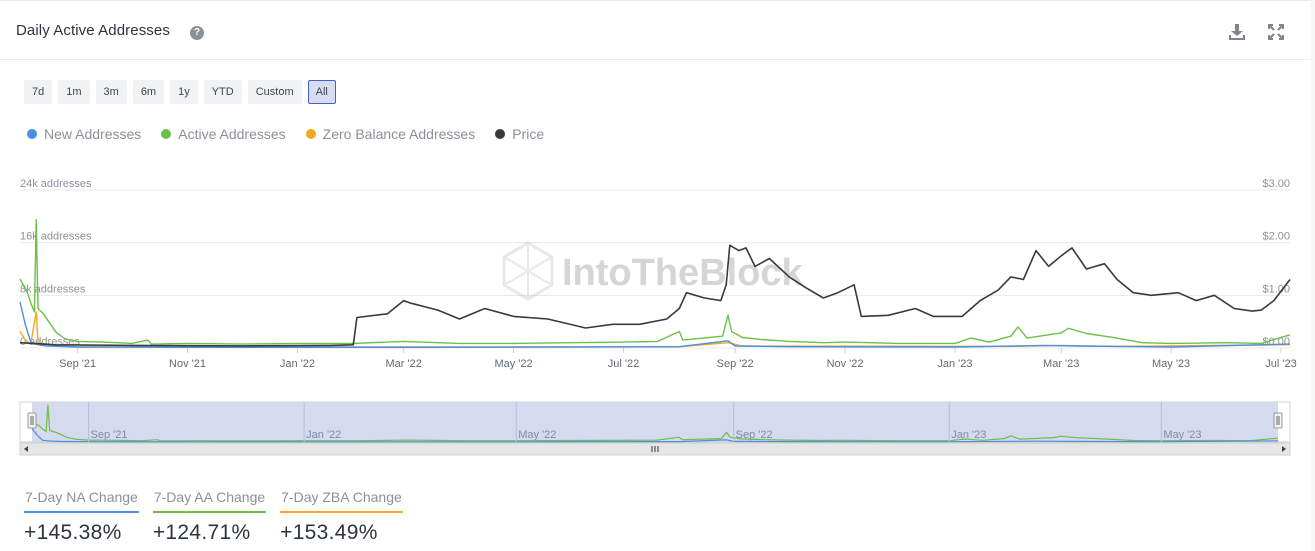  What do you see at coordinates (528, 134) in the screenshot?
I see `legend-label: Price` at bounding box center [528, 134].